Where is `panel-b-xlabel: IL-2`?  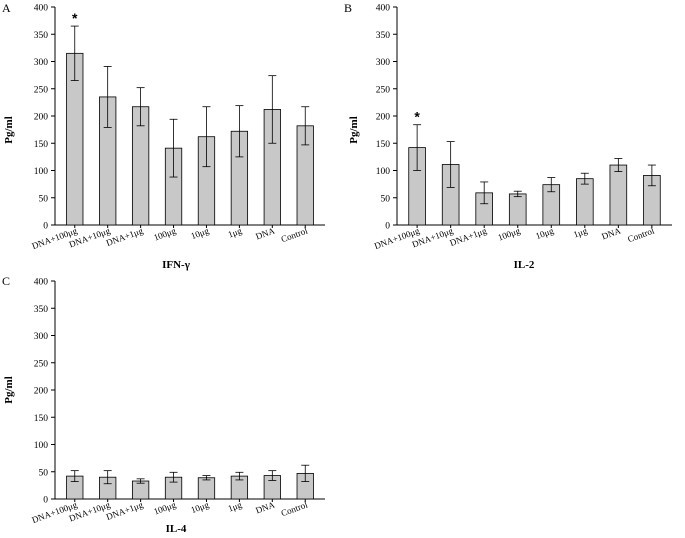 panel-b-xlabel: IL-2 is located at coordinates (524, 265).